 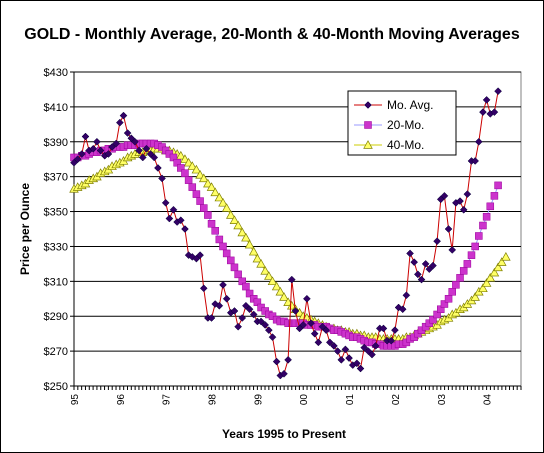 I want to click on x-tick-label: 99, so click(x=258, y=400).